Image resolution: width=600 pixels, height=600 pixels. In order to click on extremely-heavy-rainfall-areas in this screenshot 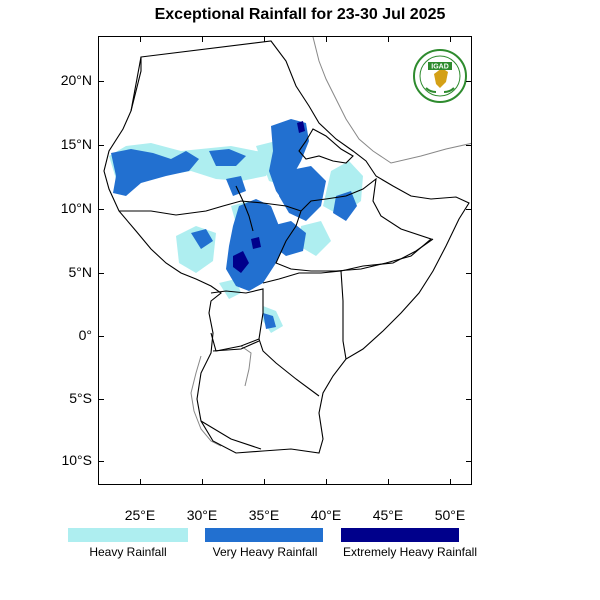, I will do `click(269, 197)`.